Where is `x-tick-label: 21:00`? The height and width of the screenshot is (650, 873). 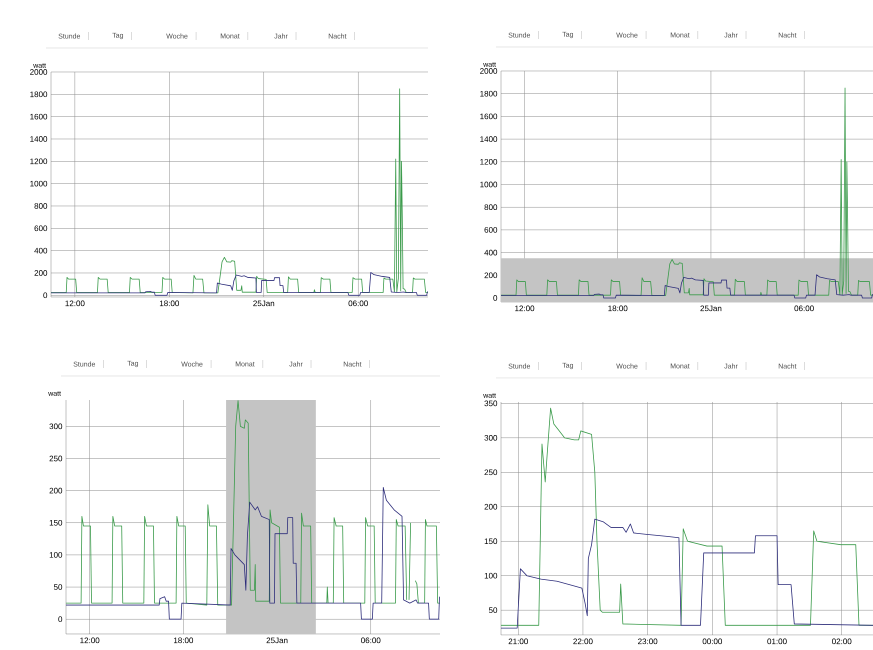 x-tick-label: 21:00 is located at coordinates (518, 641).